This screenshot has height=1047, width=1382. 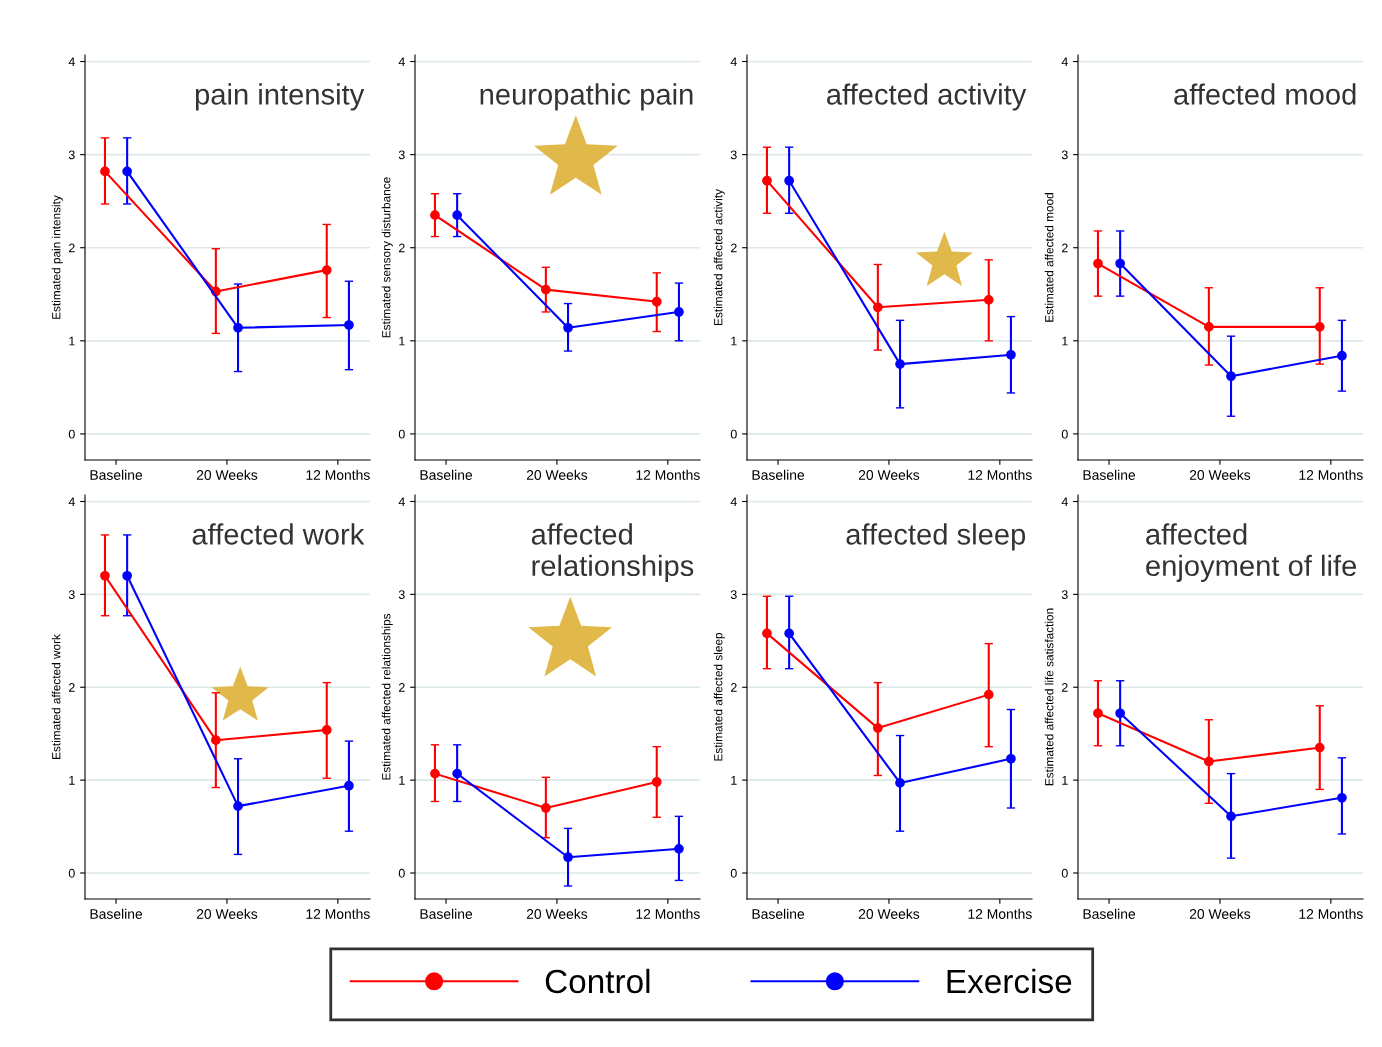 What do you see at coordinates (278, 534) in the screenshot?
I see `text: affected work` at bounding box center [278, 534].